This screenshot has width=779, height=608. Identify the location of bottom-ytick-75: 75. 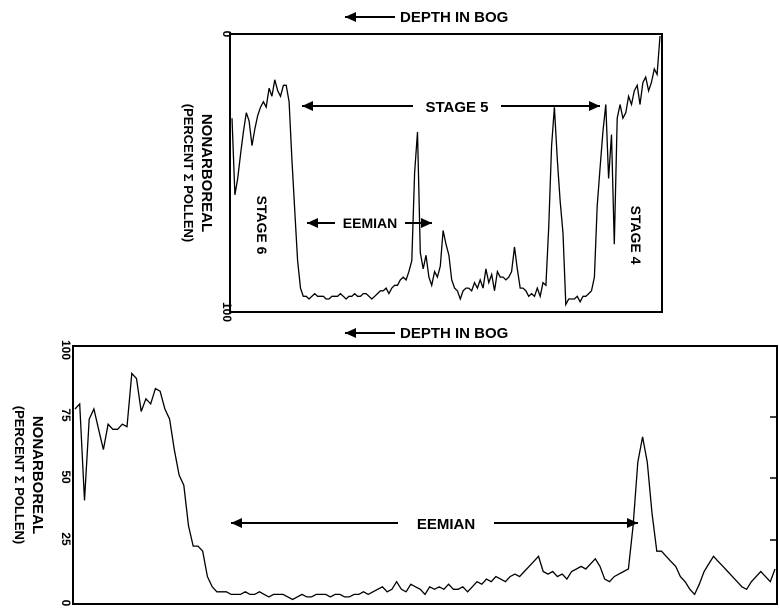
(66, 415).